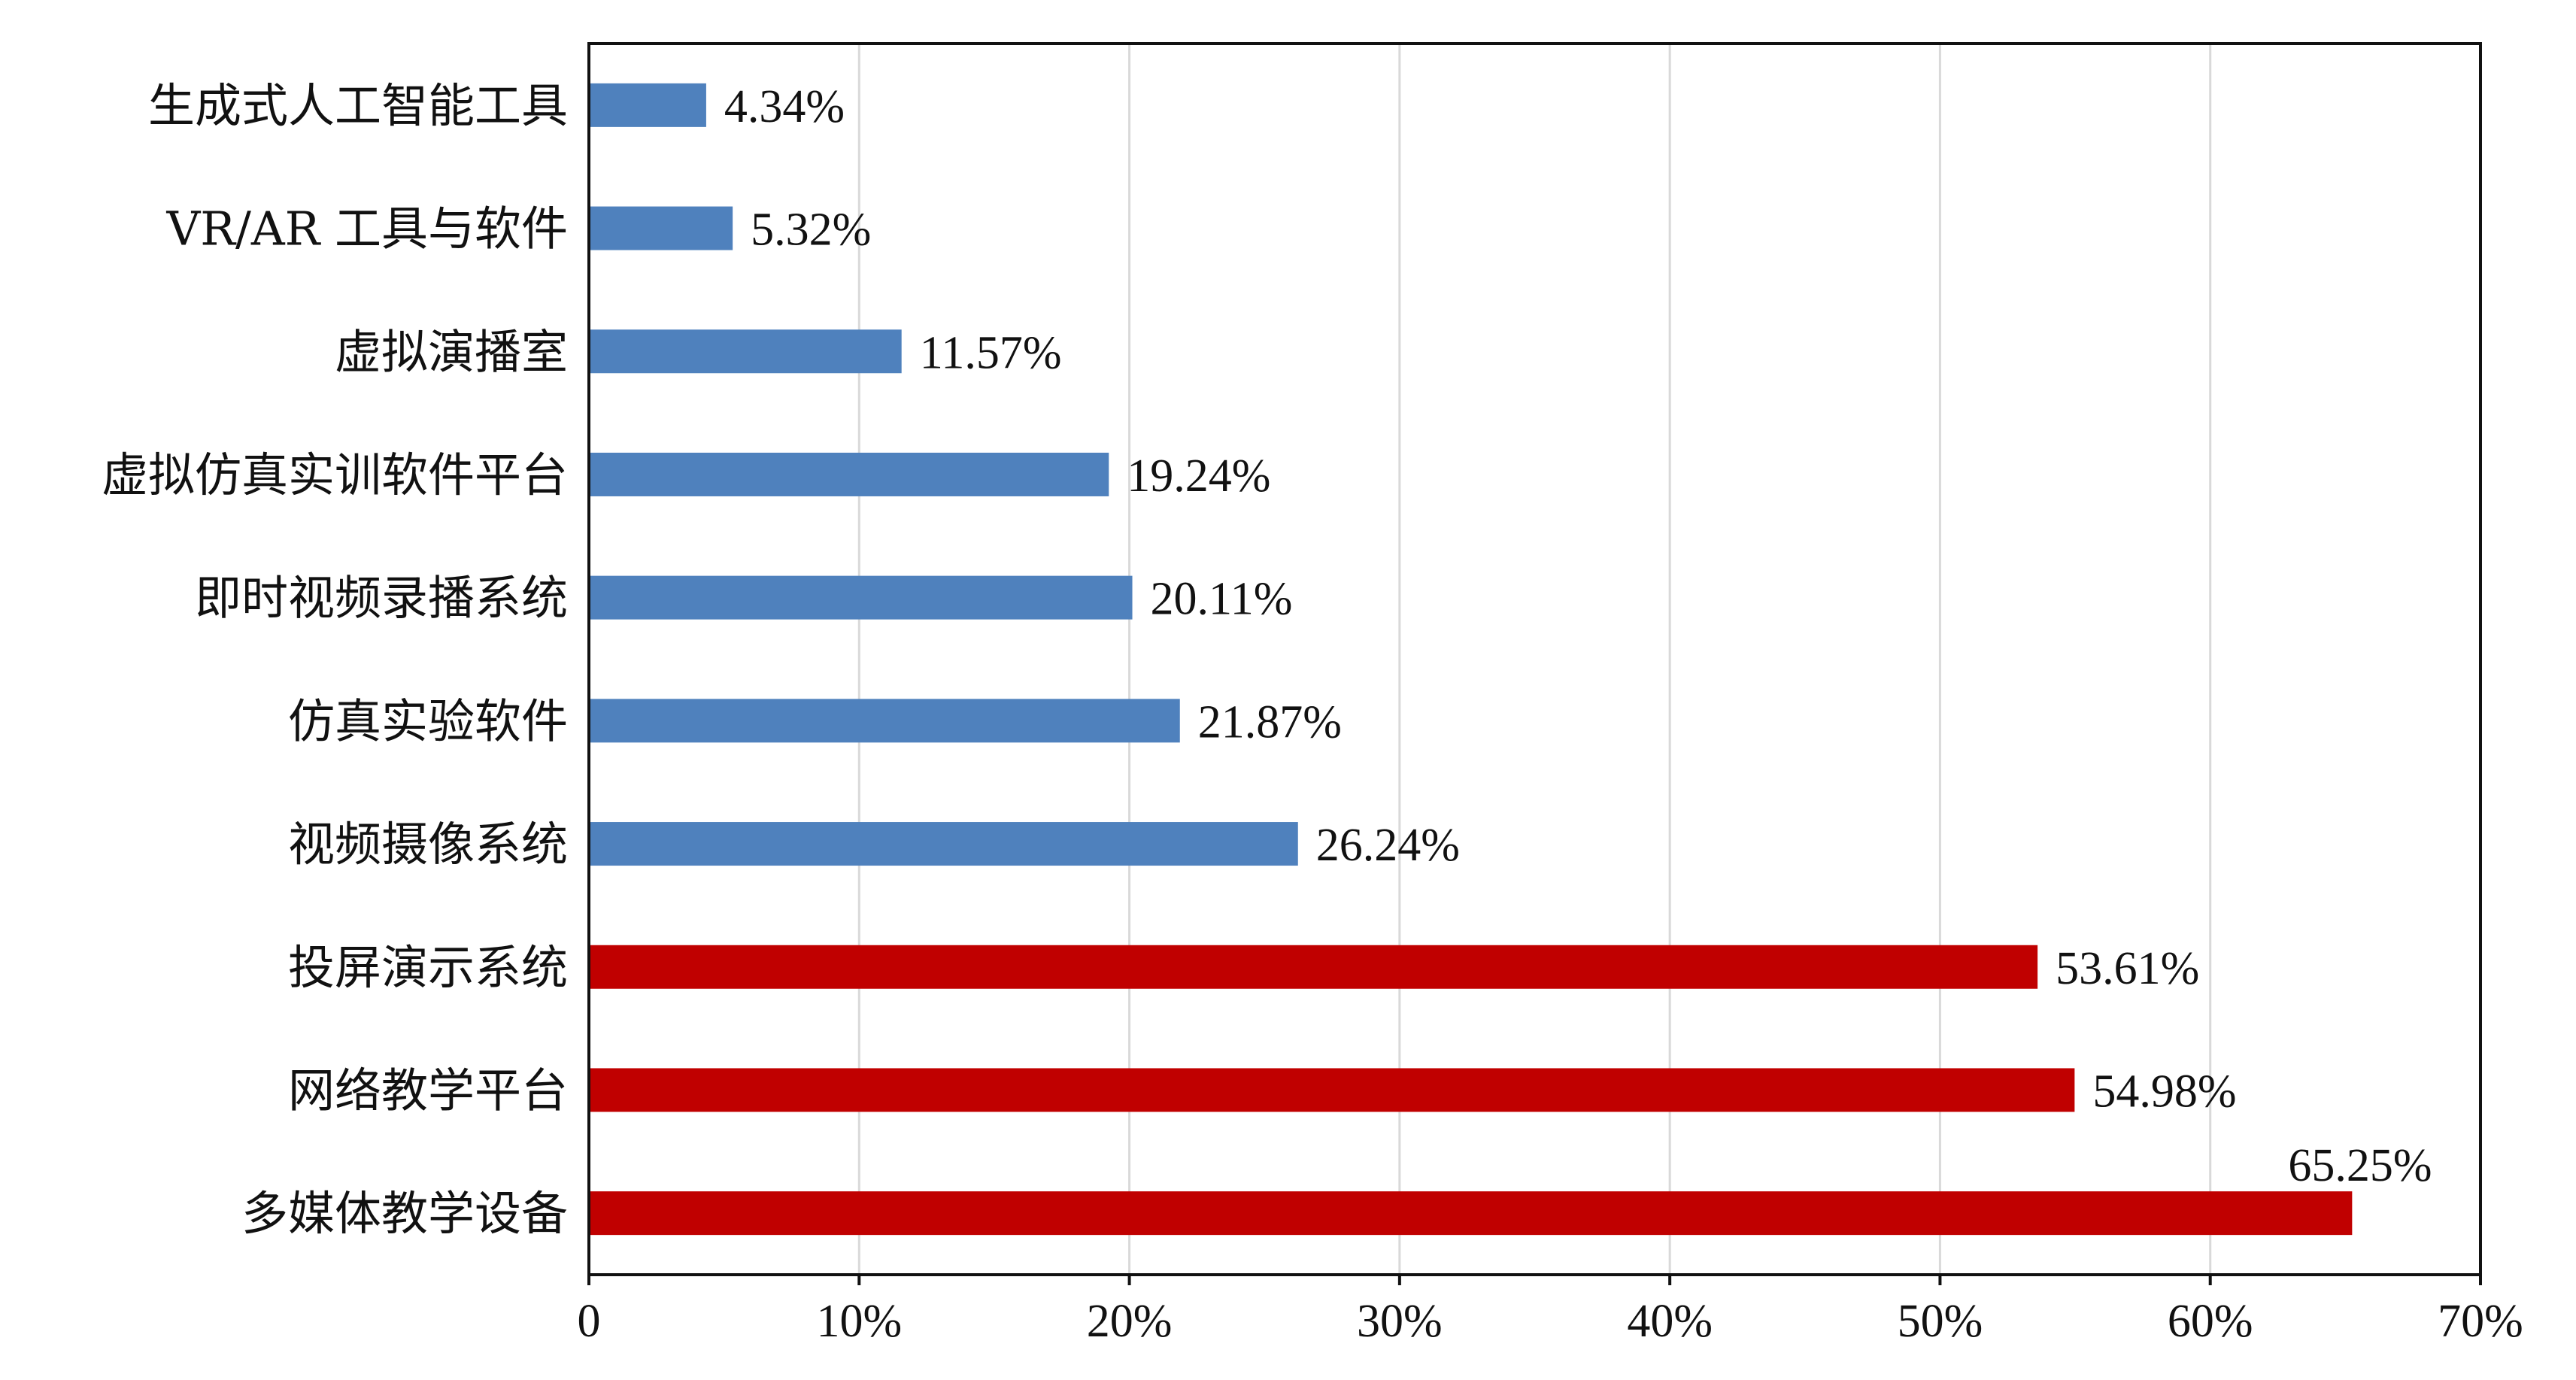 This screenshot has height=1380, width=2576. What do you see at coordinates (335, 474) in the screenshot?
I see `category-label: 虚拟仿真实训软件平台` at bounding box center [335, 474].